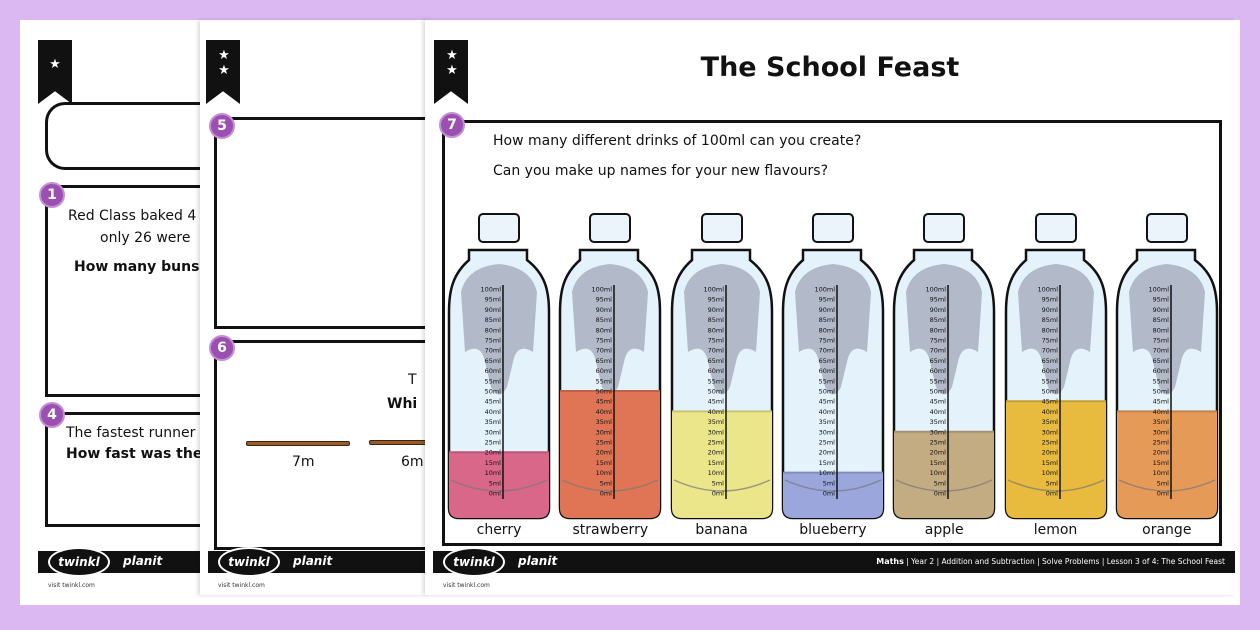 The image size is (1260, 630). Describe the element at coordinates (610, 530) in the screenshot. I see `bottle-label: strawberry` at that location.